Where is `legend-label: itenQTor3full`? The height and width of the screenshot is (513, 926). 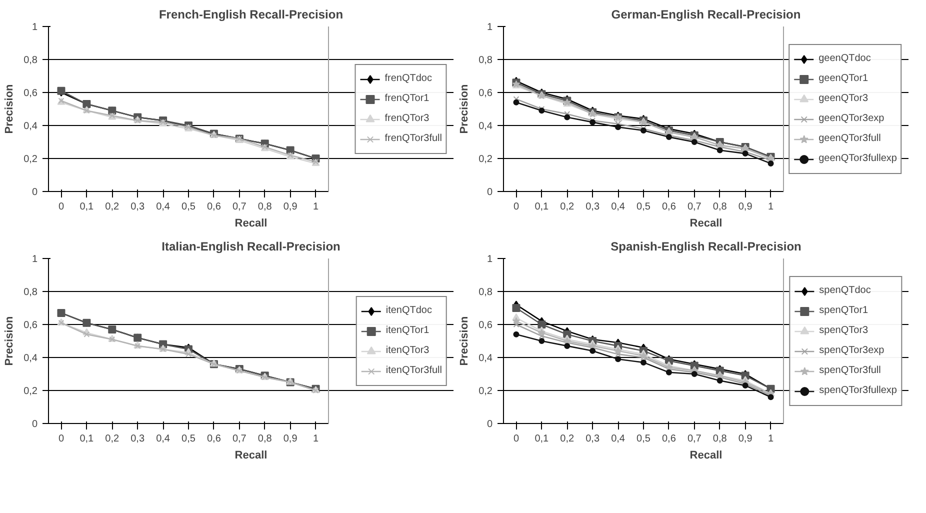
legend-label: itenQTor3full is located at coordinates (414, 370).